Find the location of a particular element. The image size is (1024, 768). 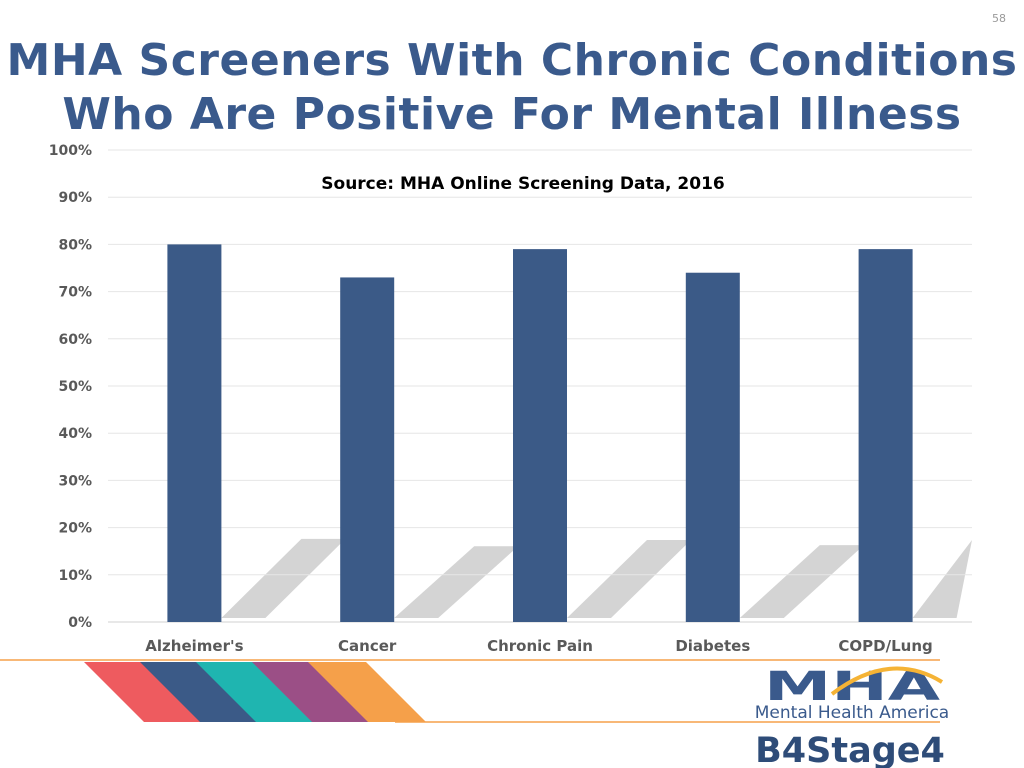

y-axis-tick-labels: 0% 10% 20% 30% 40% 50% 60% 70% 80% 90% 100% is located at coordinates (70, 387).